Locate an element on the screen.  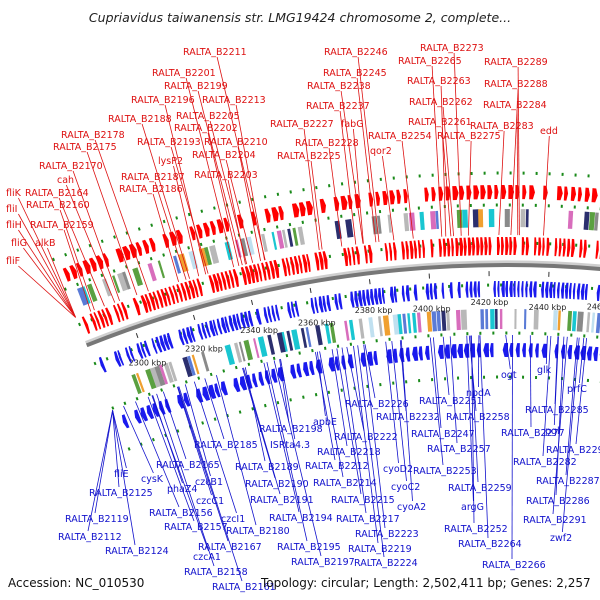
reverse-gene-label: RALTA_B2119 is located at coordinates (97, 519).